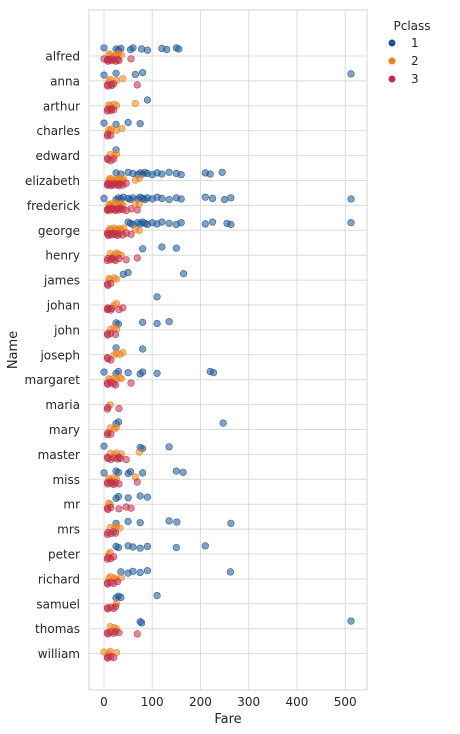  What do you see at coordinates (64, 430) in the screenshot?
I see `y-tick-label: mary` at bounding box center [64, 430].